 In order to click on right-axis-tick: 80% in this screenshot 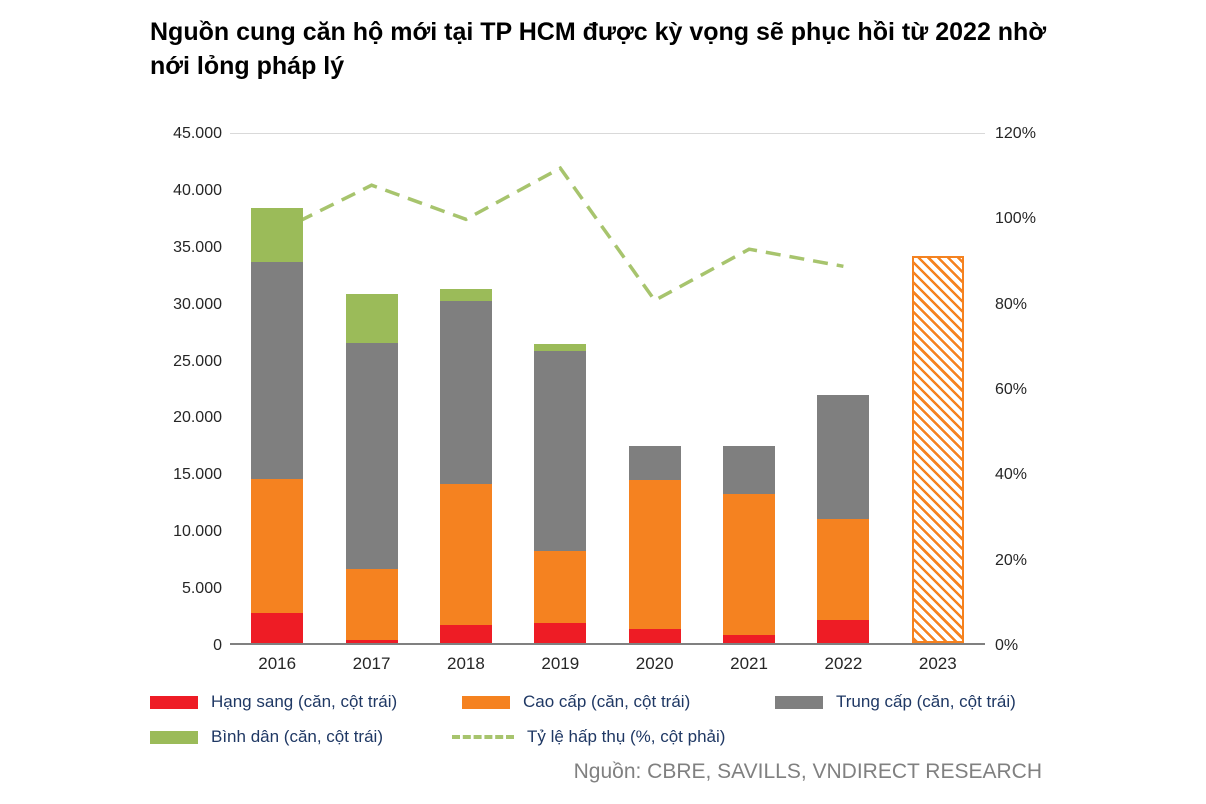, I will do `click(1011, 304)`.